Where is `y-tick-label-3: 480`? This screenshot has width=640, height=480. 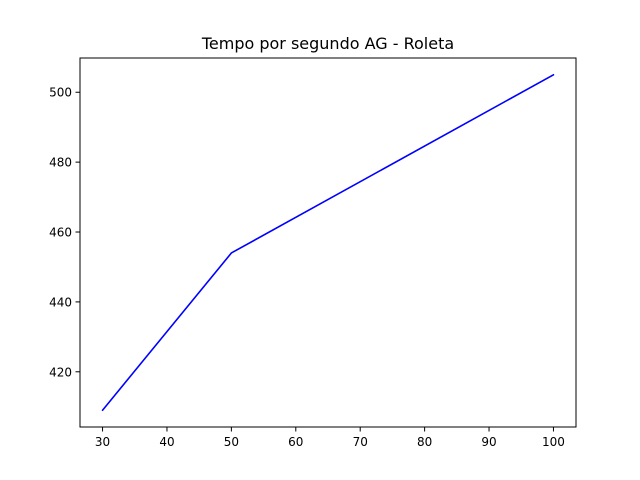
y-tick-label-3: 480 is located at coordinates (60, 163).